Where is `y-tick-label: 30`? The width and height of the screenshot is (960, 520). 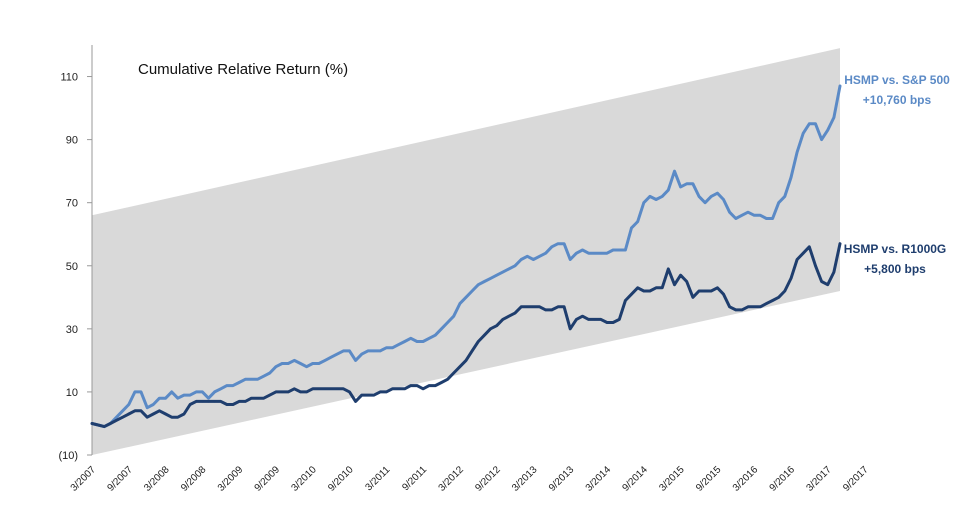 y-tick-label: 30 is located at coordinates (72, 330).